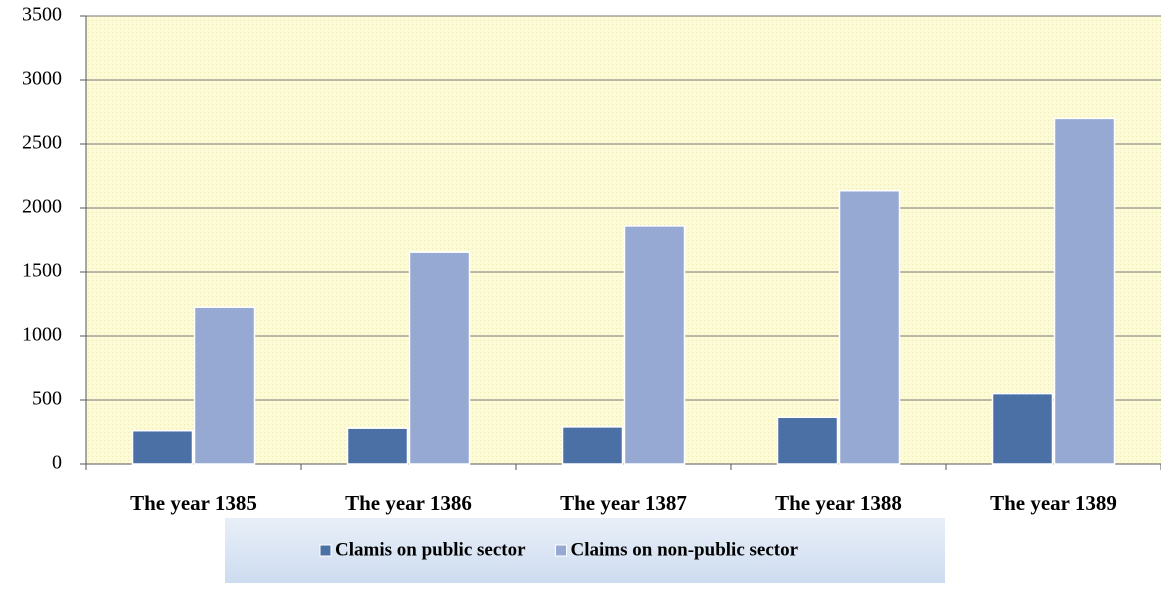 This screenshot has width=1161, height=613. Describe the element at coordinates (42, 143) in the screenshot. I see `y-tick-label: 2500` at that location.